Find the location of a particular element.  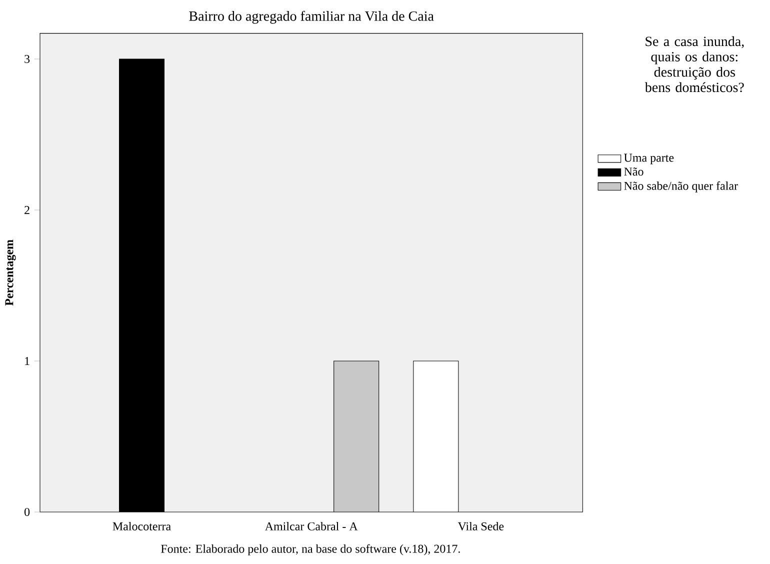

y-tick-label: 0 is located at coordinates (27, 512).